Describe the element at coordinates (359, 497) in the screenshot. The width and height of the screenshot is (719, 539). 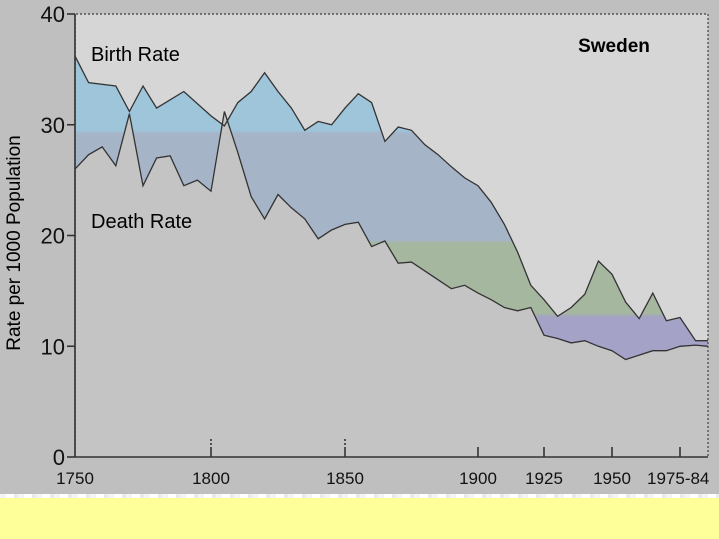
I see `footer-divider` at that location.